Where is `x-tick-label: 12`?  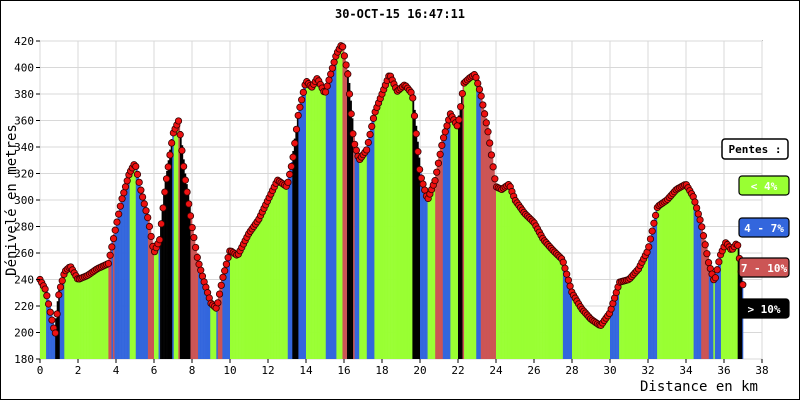 x-tick-label: 12 is located at coordinates (267, 370).